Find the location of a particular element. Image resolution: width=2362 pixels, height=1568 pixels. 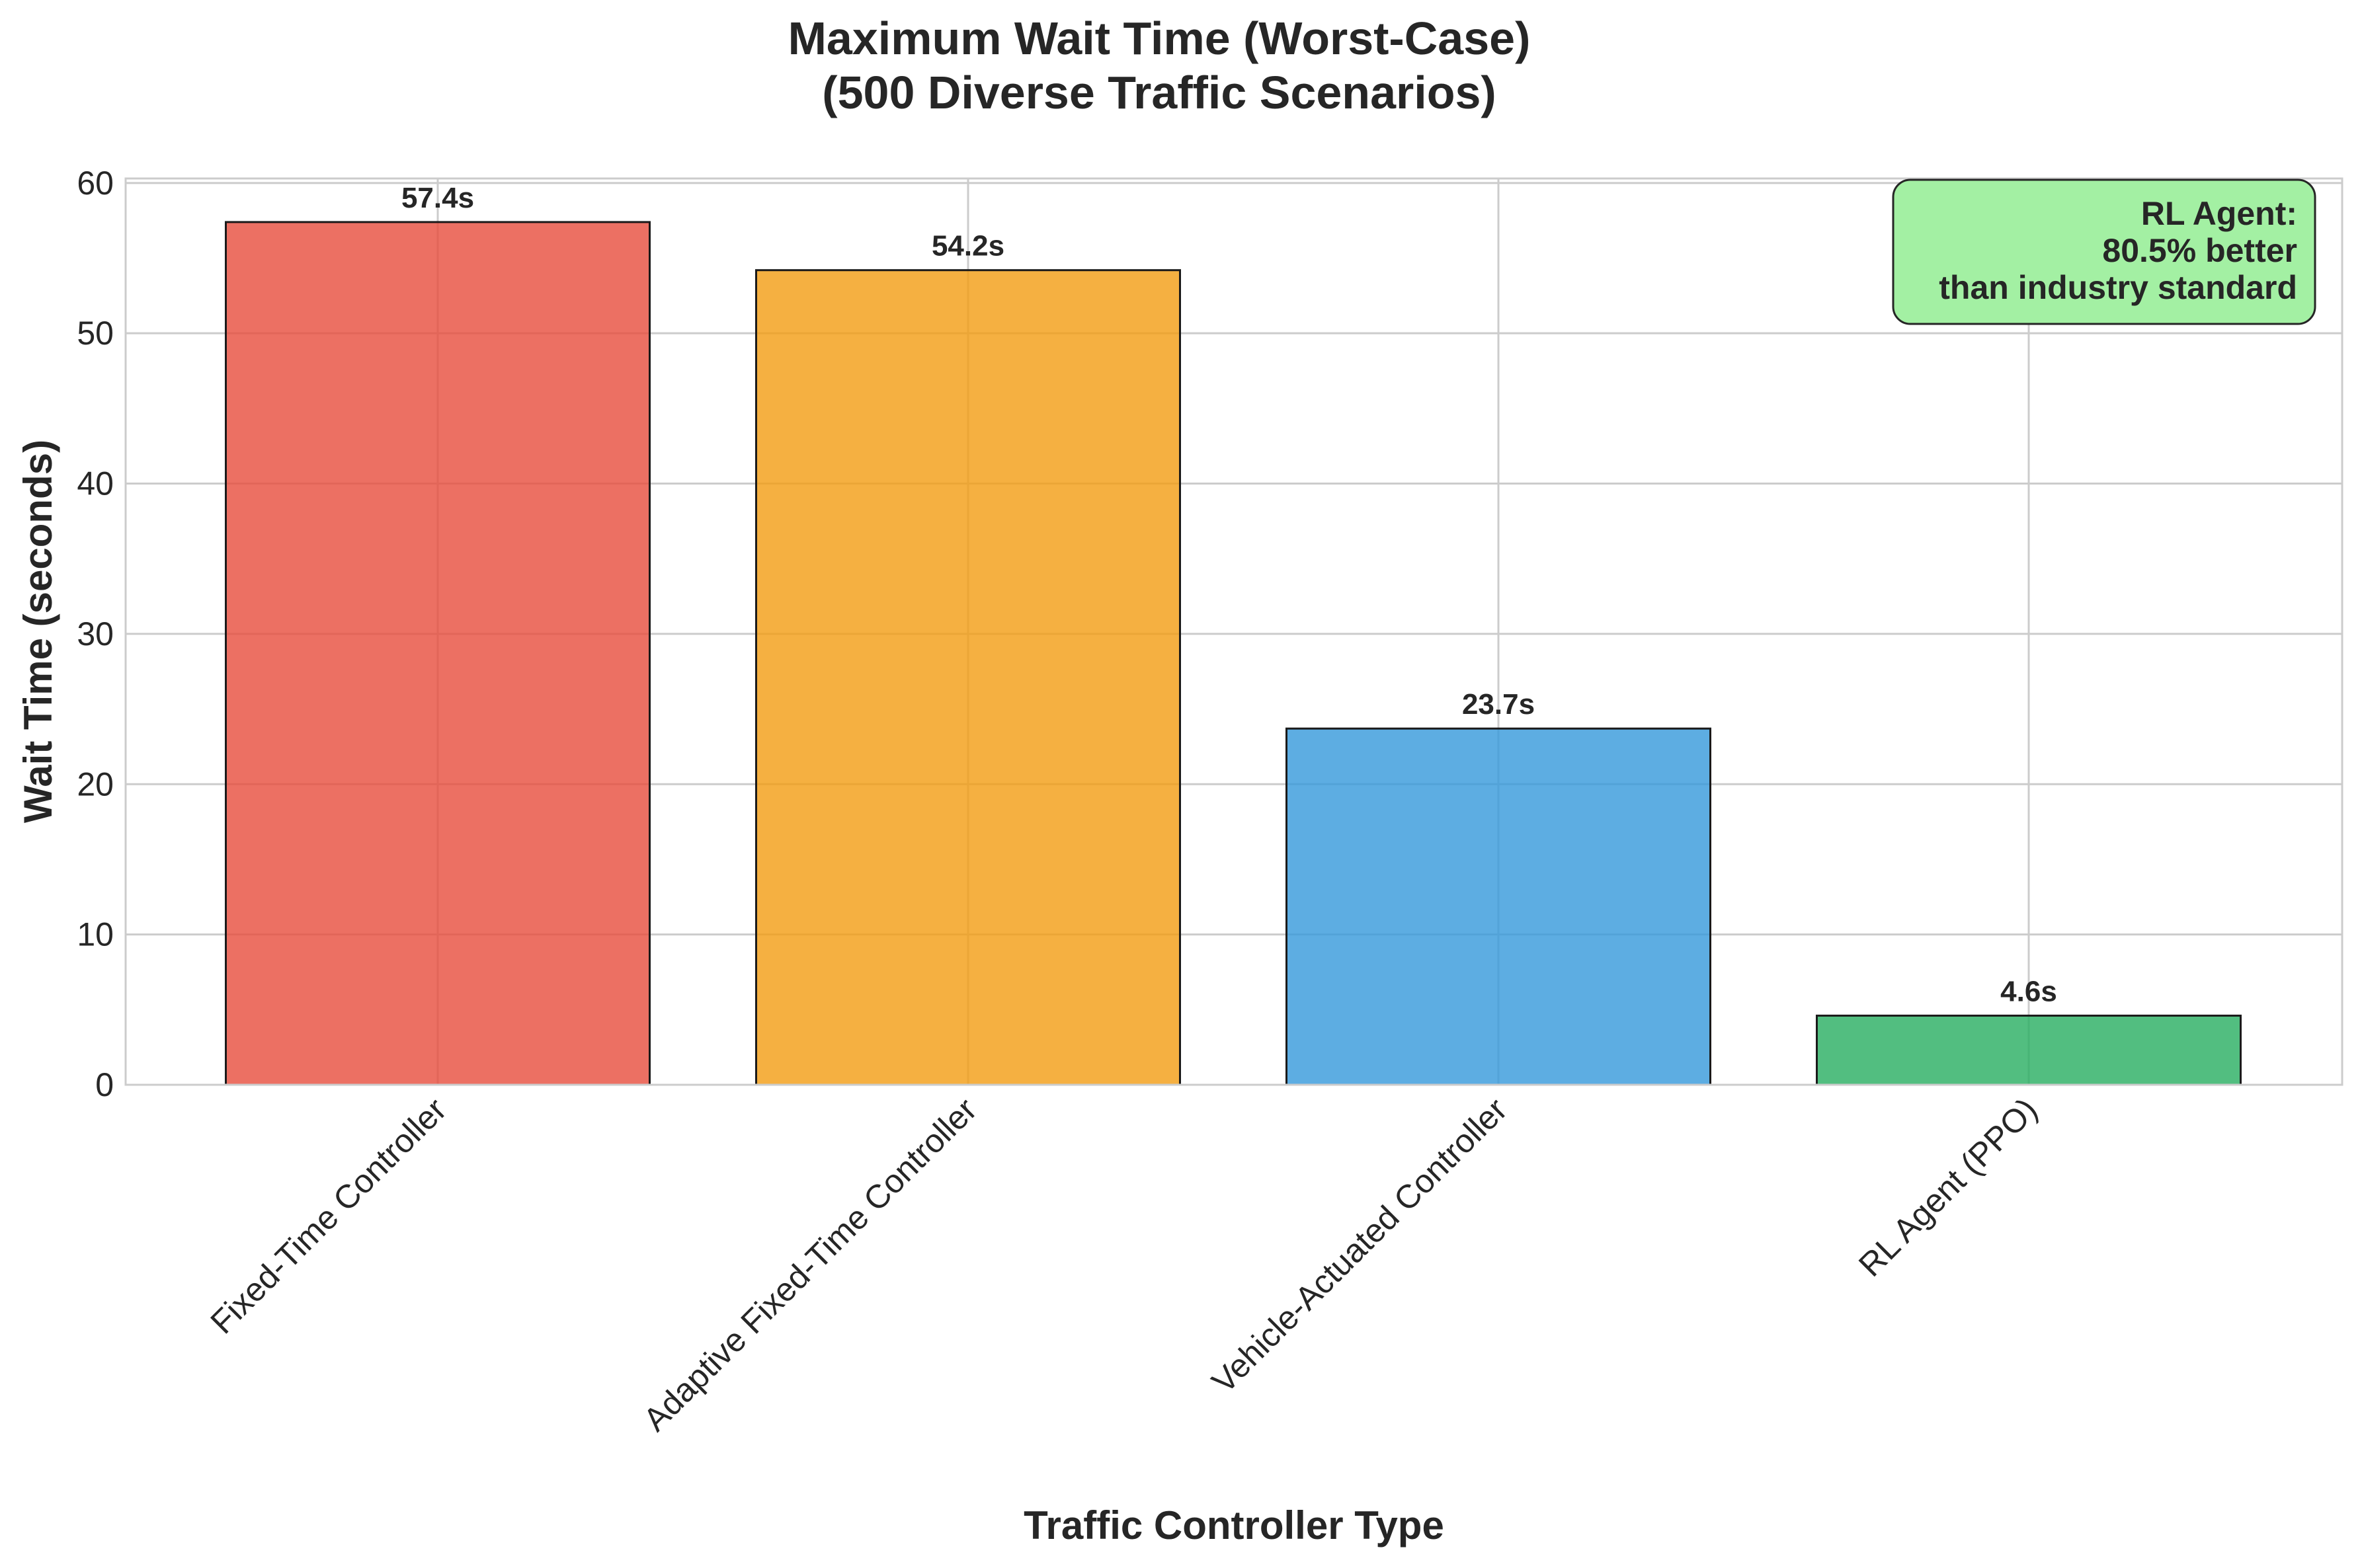

y-tick-label: 30 is located at coordinates (96, 633).